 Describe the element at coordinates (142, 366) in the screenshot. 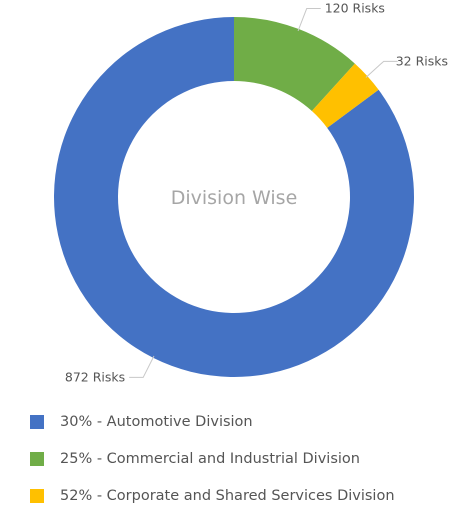

I see `leader-automotive` at that location.